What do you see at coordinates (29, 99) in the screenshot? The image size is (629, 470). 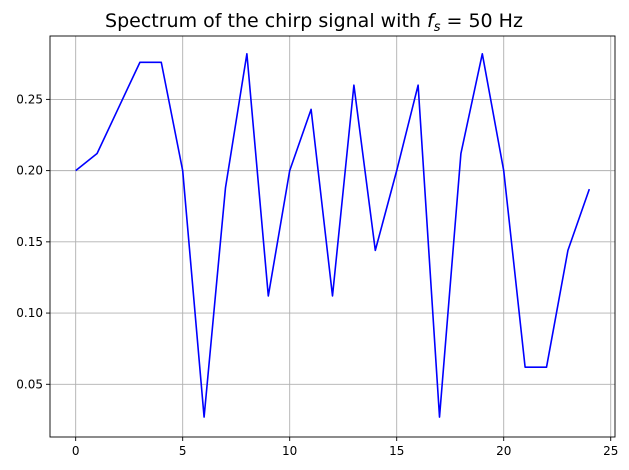 I see `y-tick-label-4: 0.25` at bounding box center [29, 99].